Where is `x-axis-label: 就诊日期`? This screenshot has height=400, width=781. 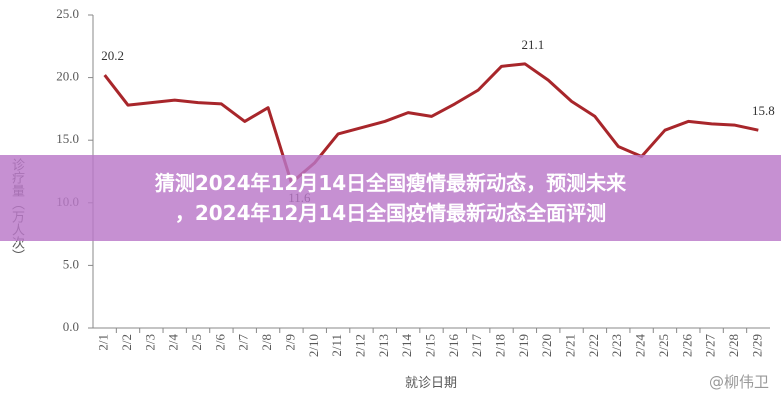 x-axis-label: 就诊日期 is located at coordinates (431, 382).